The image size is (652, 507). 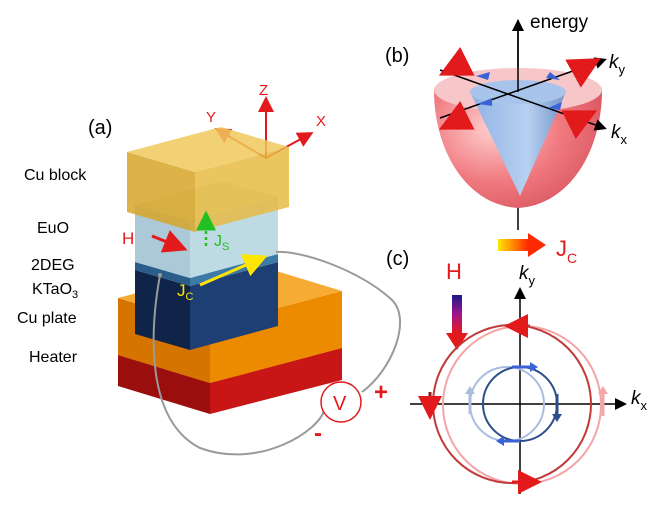 I want to click on layer-label-cu-block: Cu block, so click(x=55, y=175).